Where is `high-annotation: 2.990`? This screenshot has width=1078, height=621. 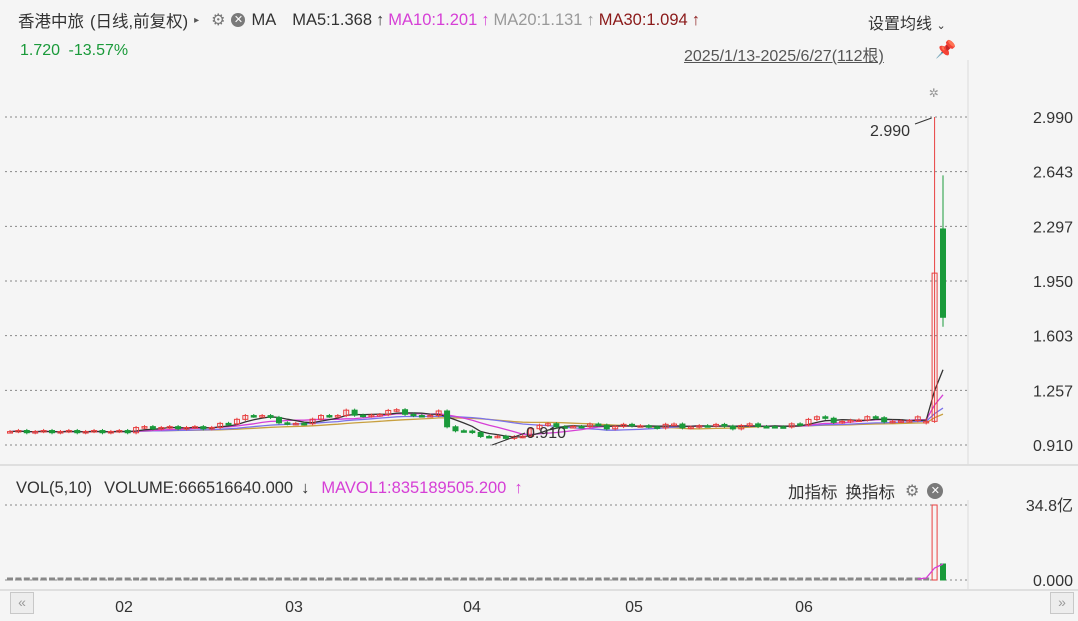
high-annotation: 2.990 is located at coordinates (890, 131).